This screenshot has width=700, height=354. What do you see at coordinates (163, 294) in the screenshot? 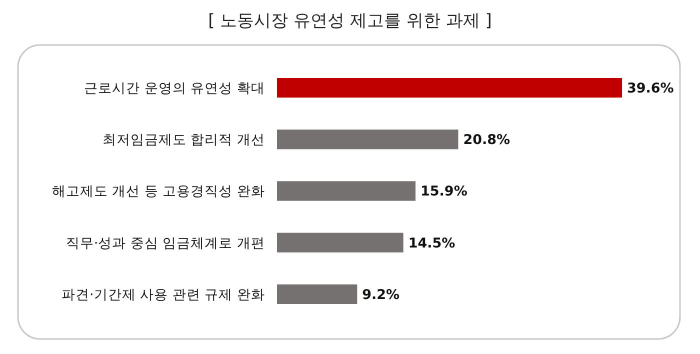
I see `y-tick-label: 파견·기간제 사용 관련 규제 완화` at bounding box center [163, 294].